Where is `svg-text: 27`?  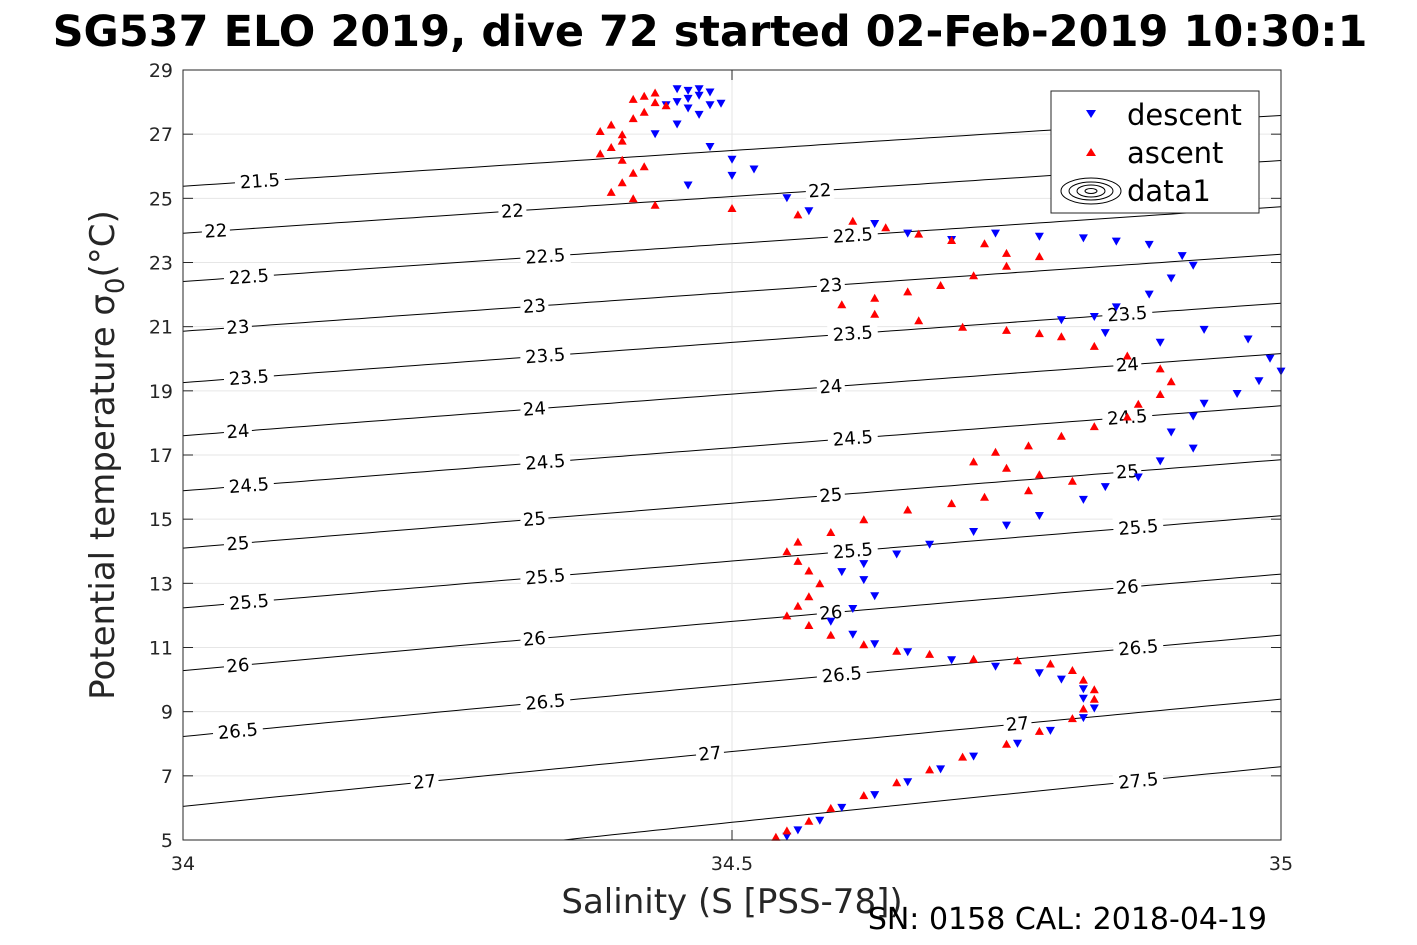 svg-text: 27 is located at coordinates (1017, 724).